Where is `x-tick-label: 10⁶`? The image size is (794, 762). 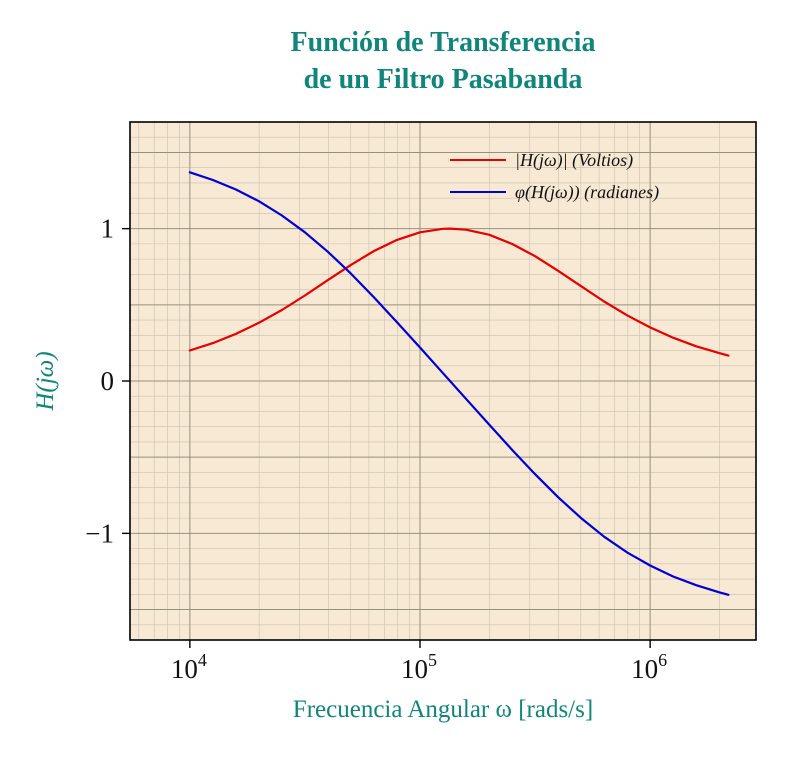
x-tick-label: 10⁶ is located at coordinates (649, 667).